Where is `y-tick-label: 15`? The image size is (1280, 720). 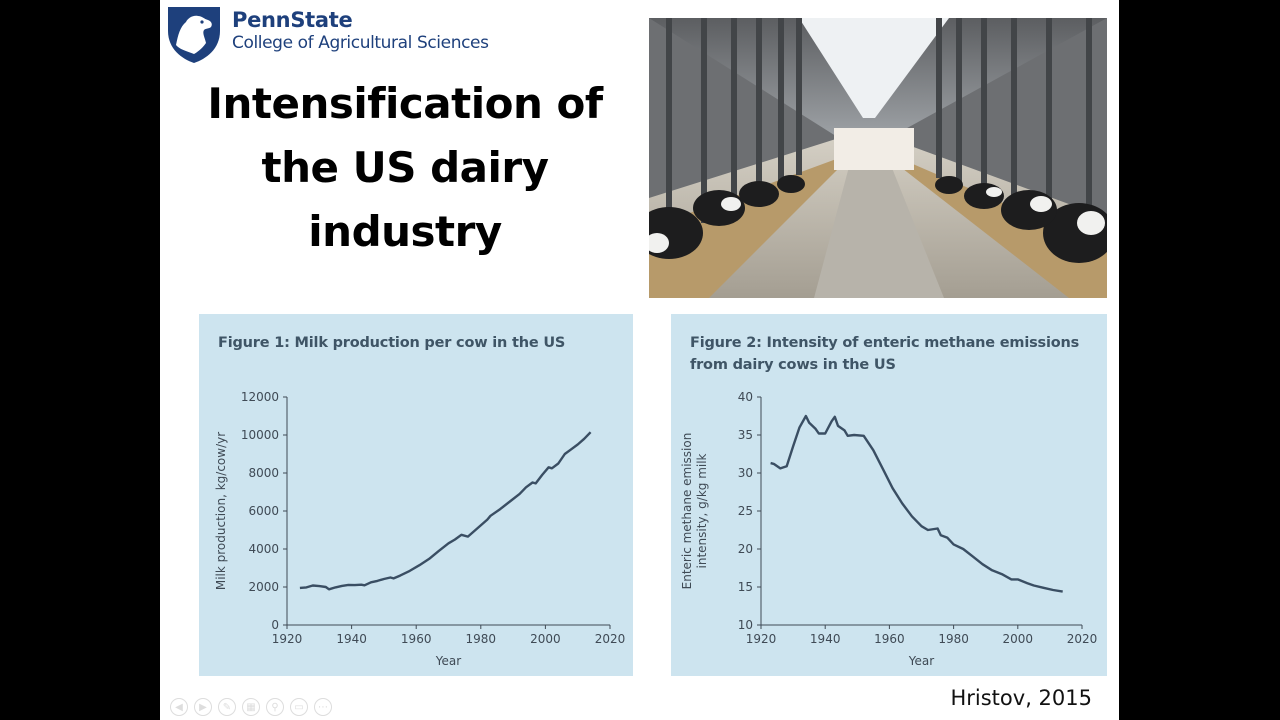 y-tick-label: 15 is located at coordinates (745, 587).